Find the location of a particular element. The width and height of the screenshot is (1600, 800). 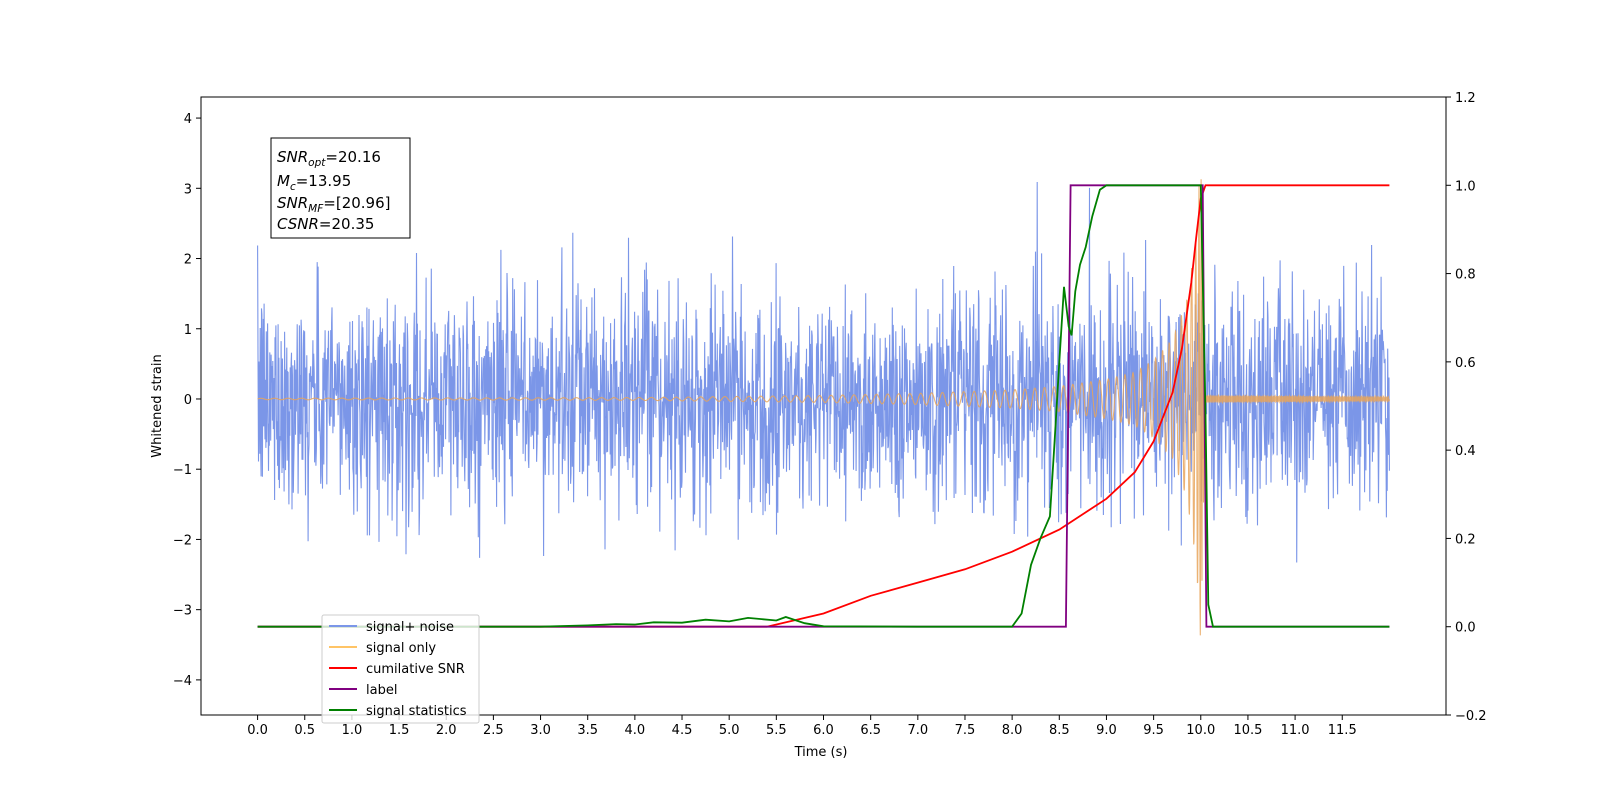

legend-box is located at coordinates (400, 669).